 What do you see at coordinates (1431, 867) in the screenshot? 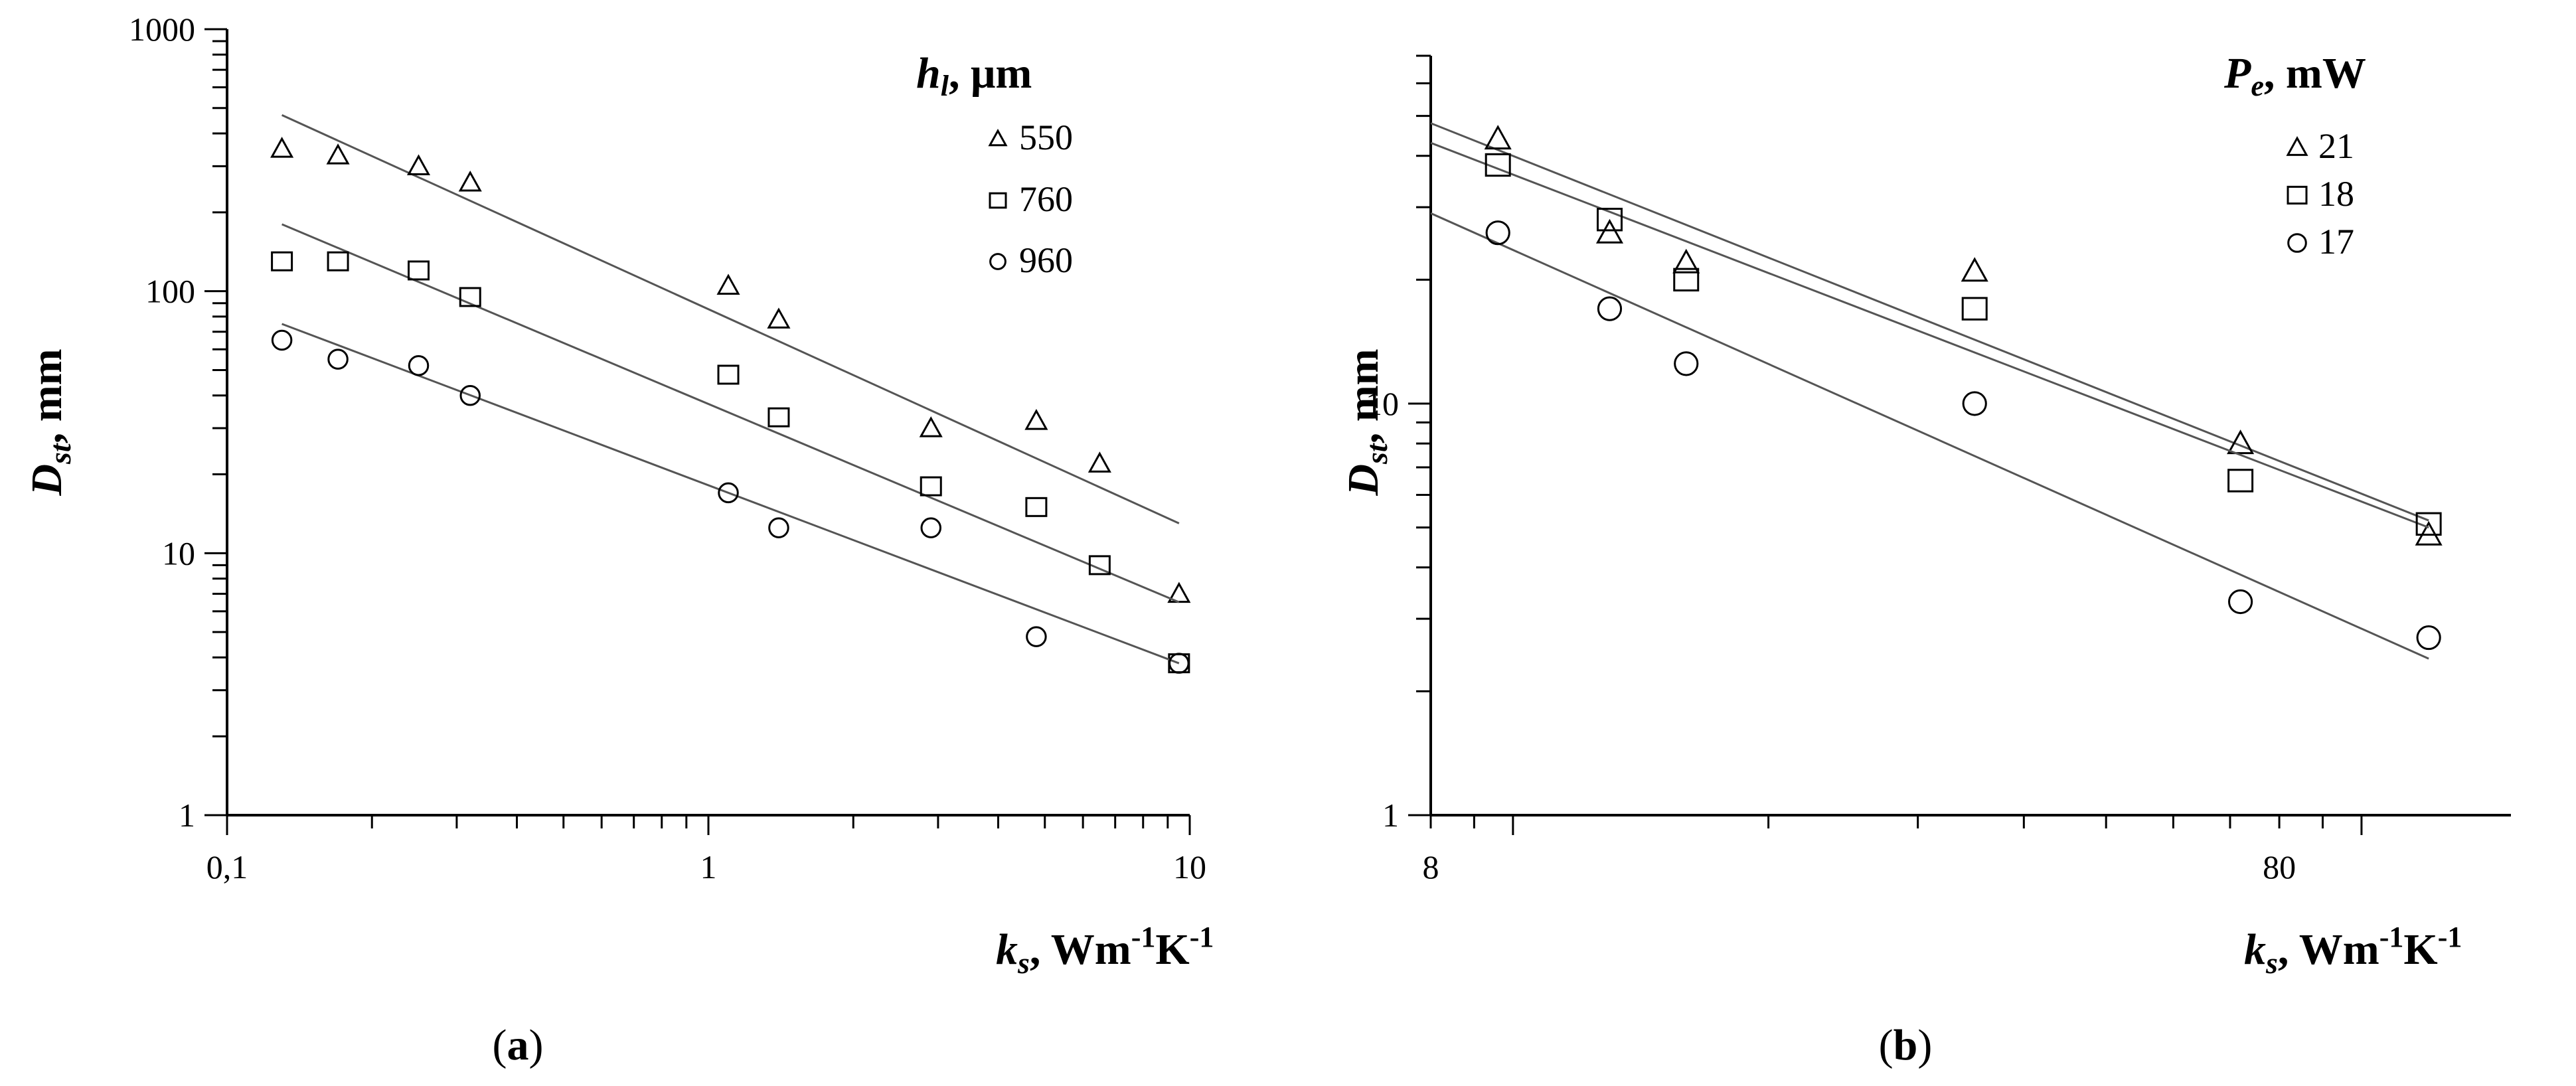
I see `x-tick-label: 8` at bounding box center [1431, 867].